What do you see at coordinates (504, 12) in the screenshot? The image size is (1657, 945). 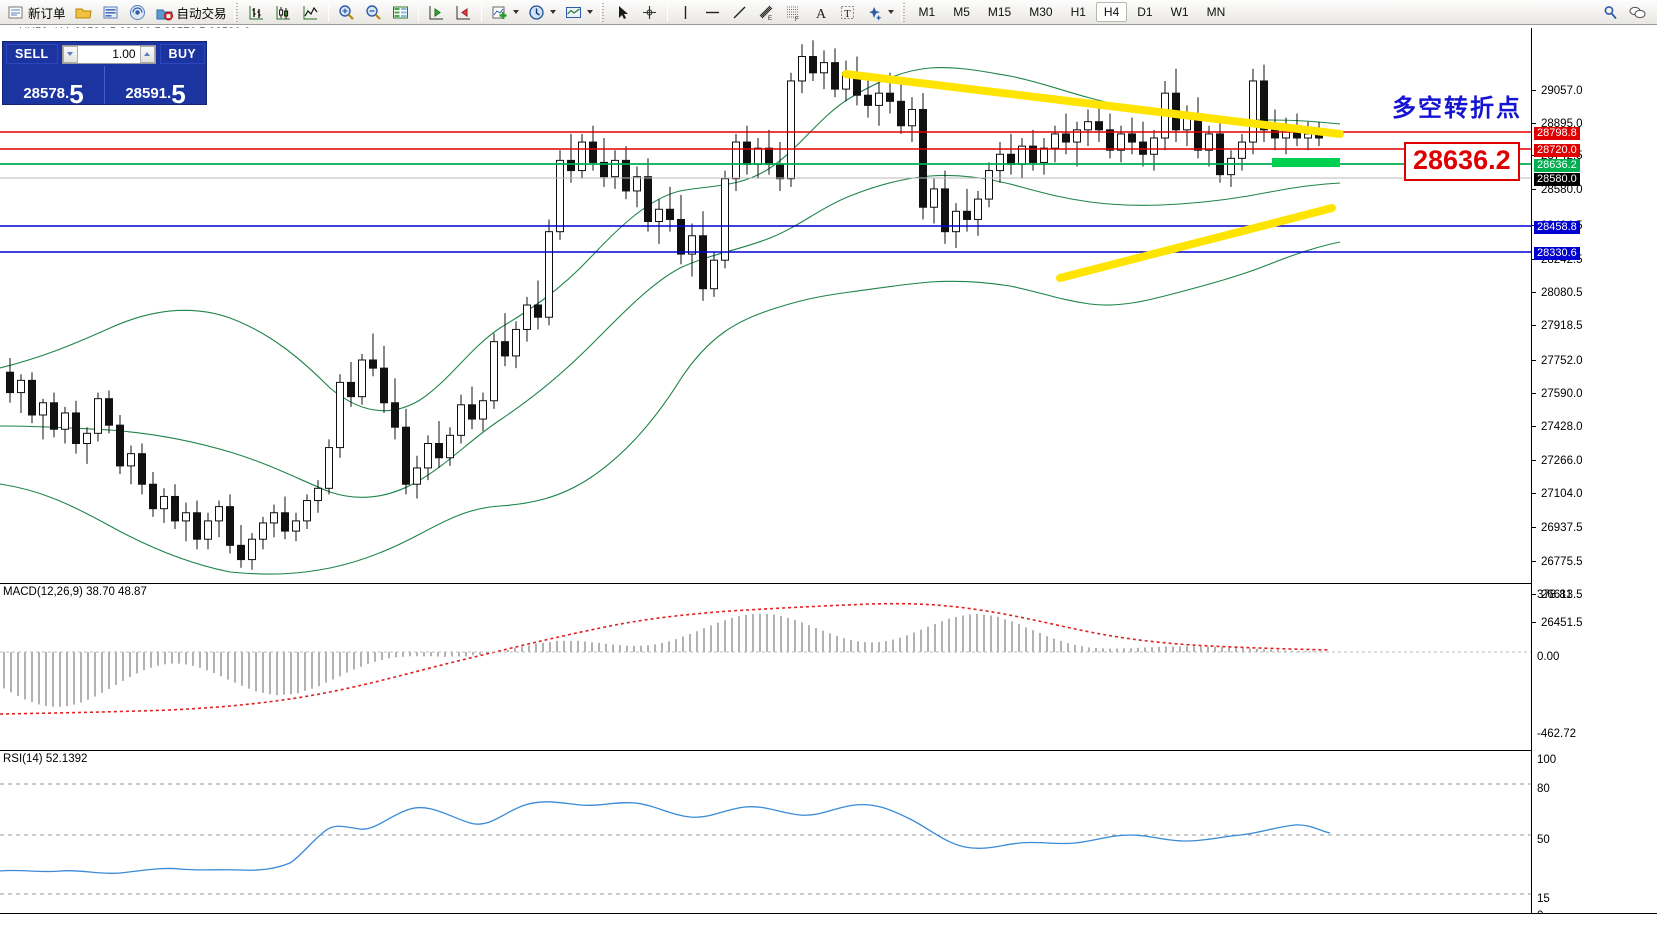 I see `indicators-button` at bounding box center [504, 12].